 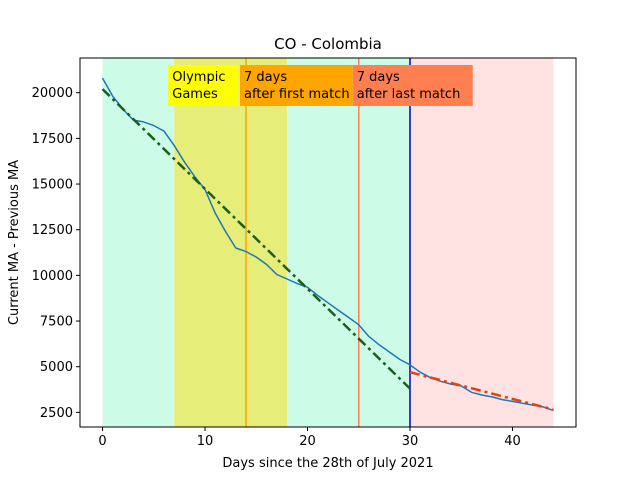 I want to click on x-axis-label: Days since the 28th of July 2021, so click(x=327, y=463).